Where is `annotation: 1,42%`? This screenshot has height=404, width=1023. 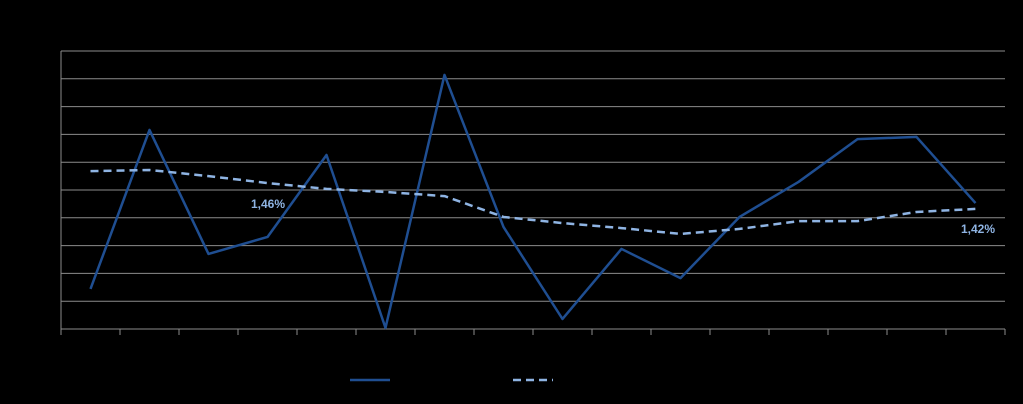
annotation: 1,42% is located at coordinates (978, 229).